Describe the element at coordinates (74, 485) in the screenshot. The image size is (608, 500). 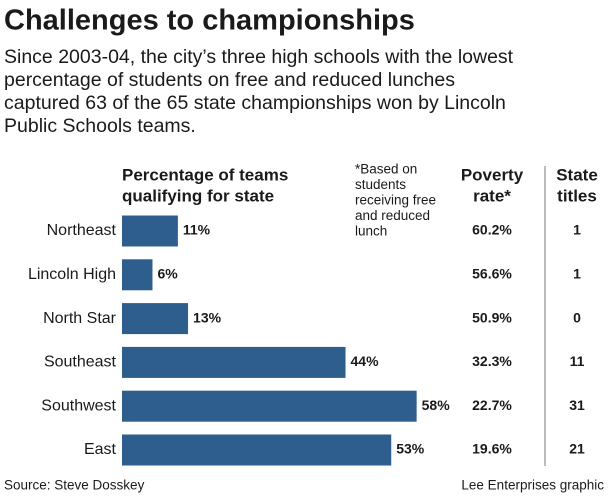
I see `source: Source: Steve Dosskey` at that location.